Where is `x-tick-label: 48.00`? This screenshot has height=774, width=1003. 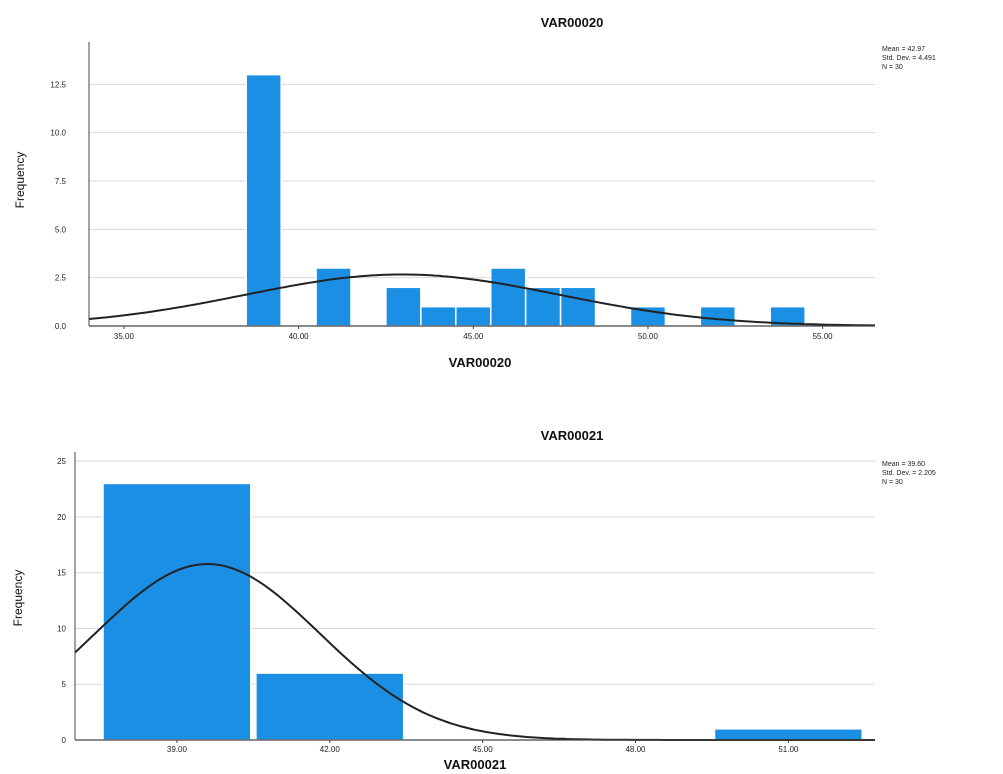 x-tick-label: 48.00 is located at coordinates (635, 749).